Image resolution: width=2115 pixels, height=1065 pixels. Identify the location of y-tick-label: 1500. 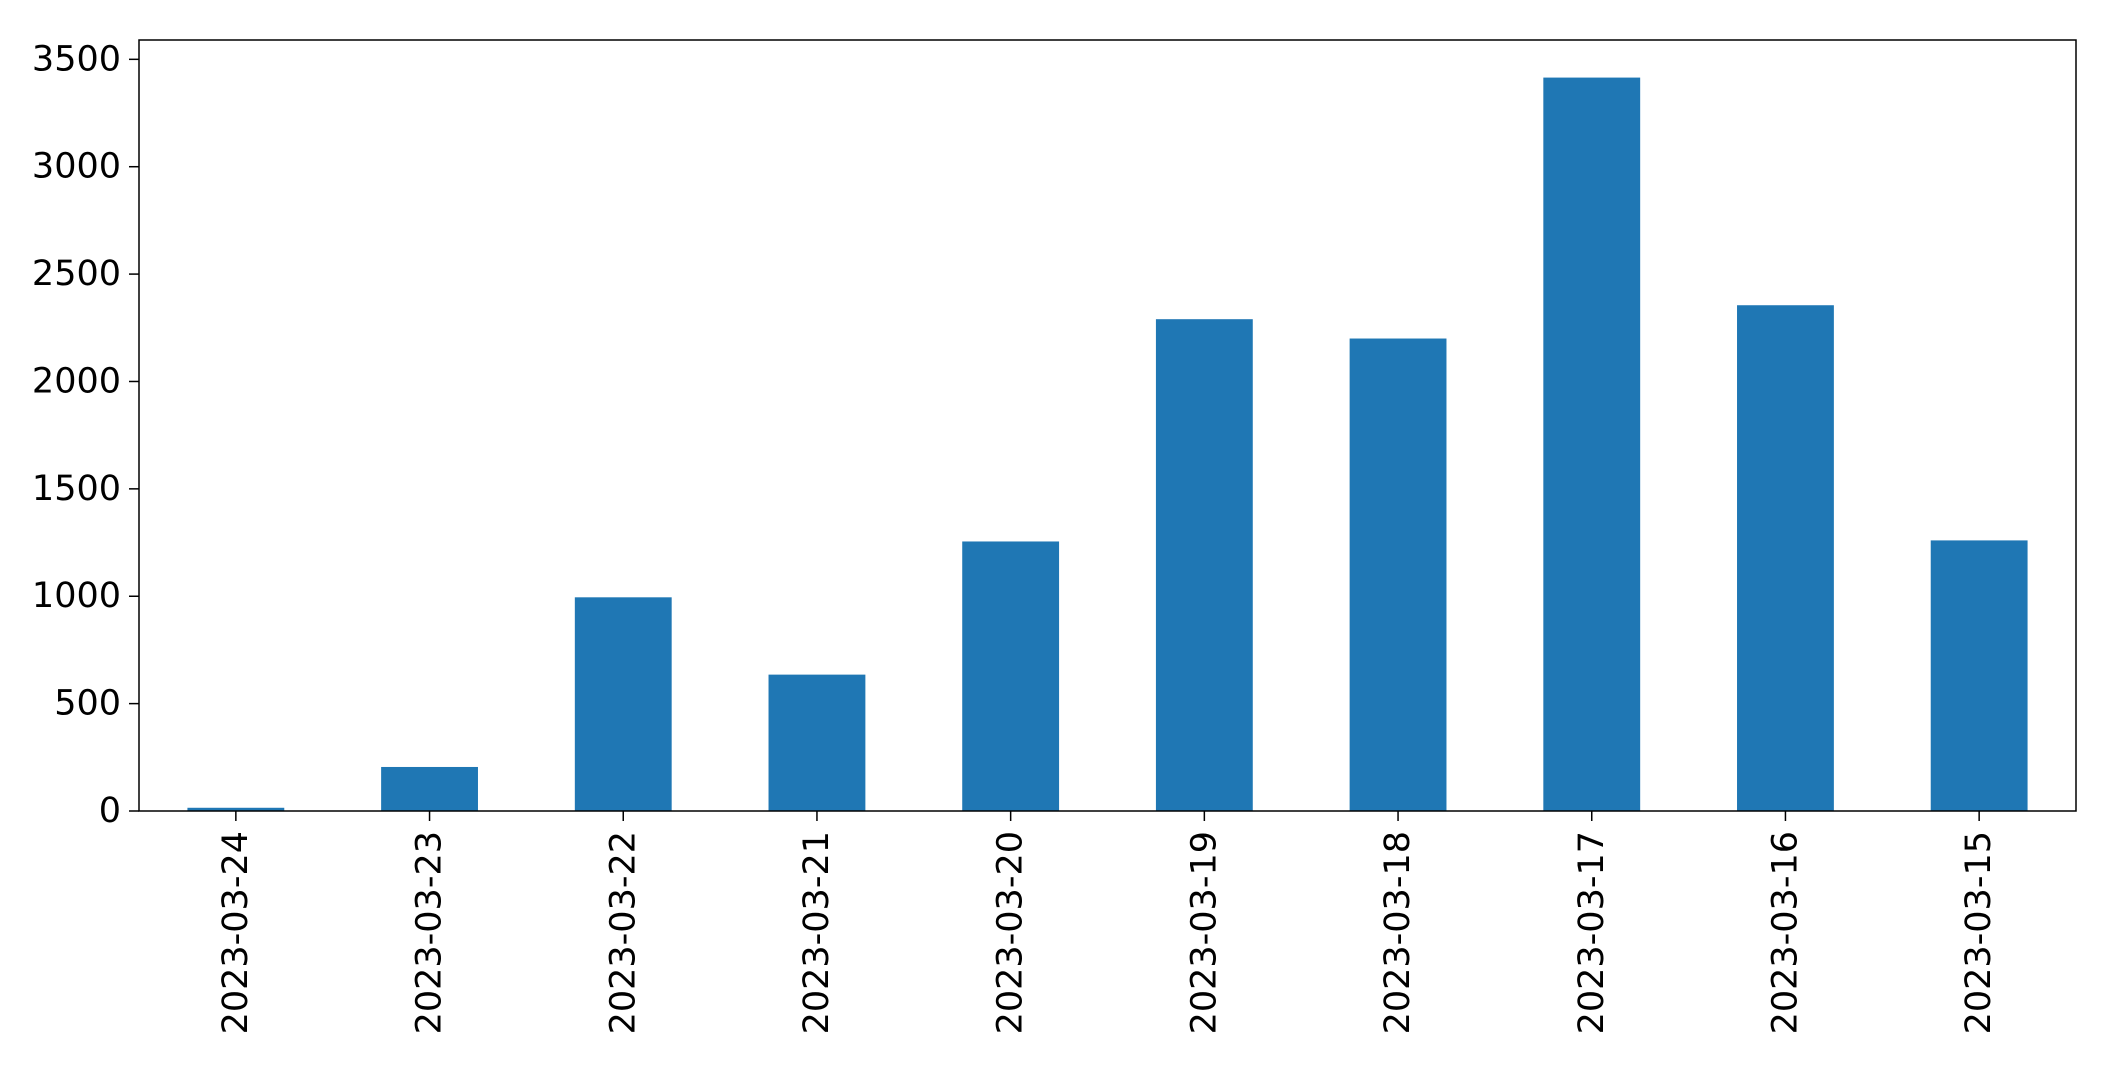
(76, 489).